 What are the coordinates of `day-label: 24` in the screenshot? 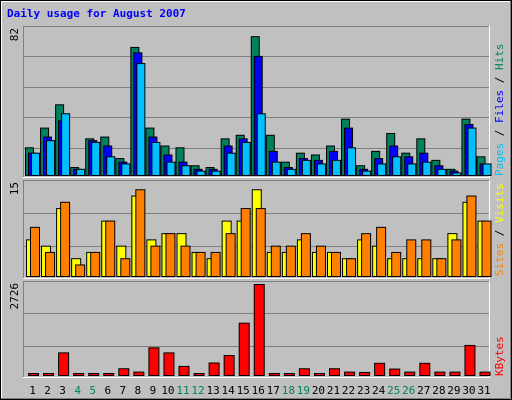 It's located at (379, 390).